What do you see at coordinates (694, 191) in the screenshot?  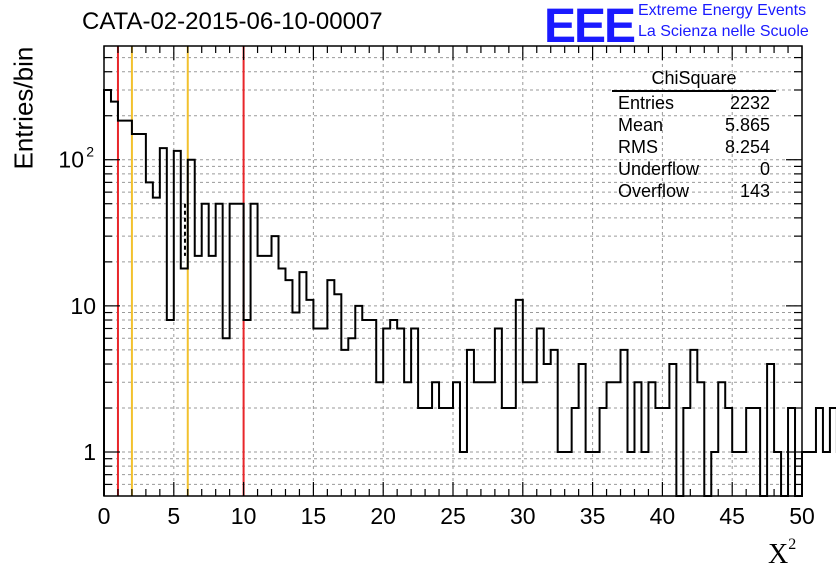 I see `stats-row-overflow: Overflow 143` at bounding box center [694, 191].